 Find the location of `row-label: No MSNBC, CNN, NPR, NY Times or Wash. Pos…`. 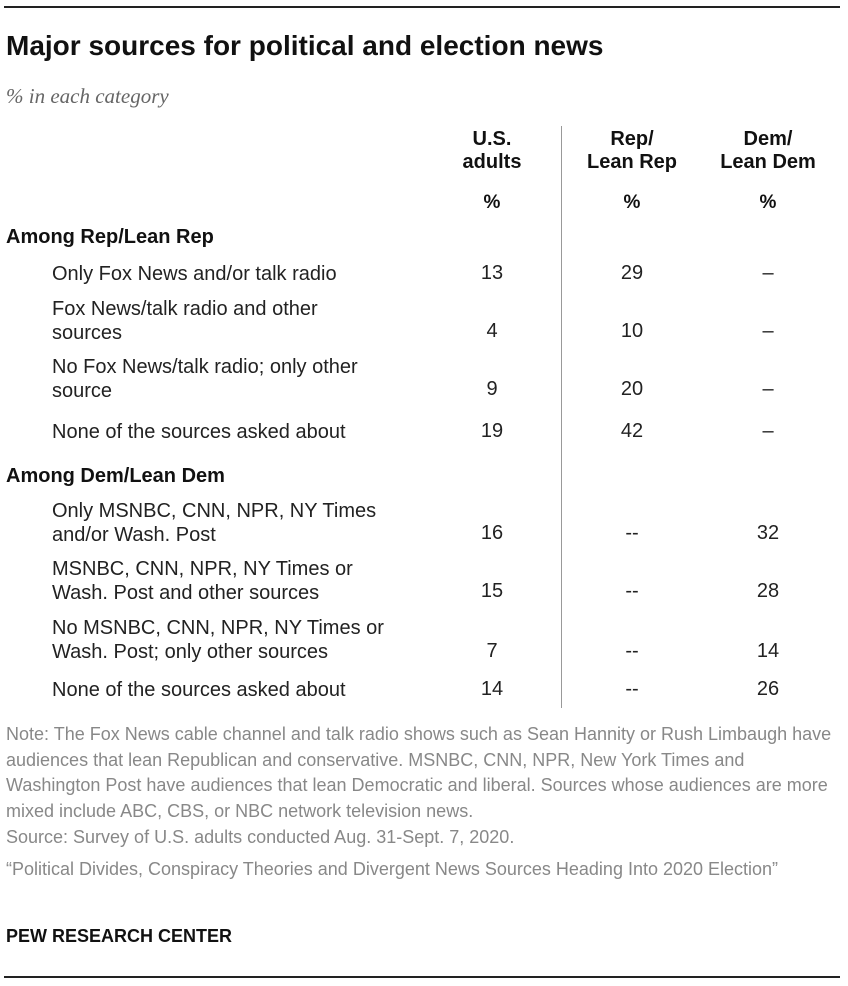

row-label: No MSNBC, CNN, NPR, NY Times or Wash. Pos… is located at coordinates (218, 640).